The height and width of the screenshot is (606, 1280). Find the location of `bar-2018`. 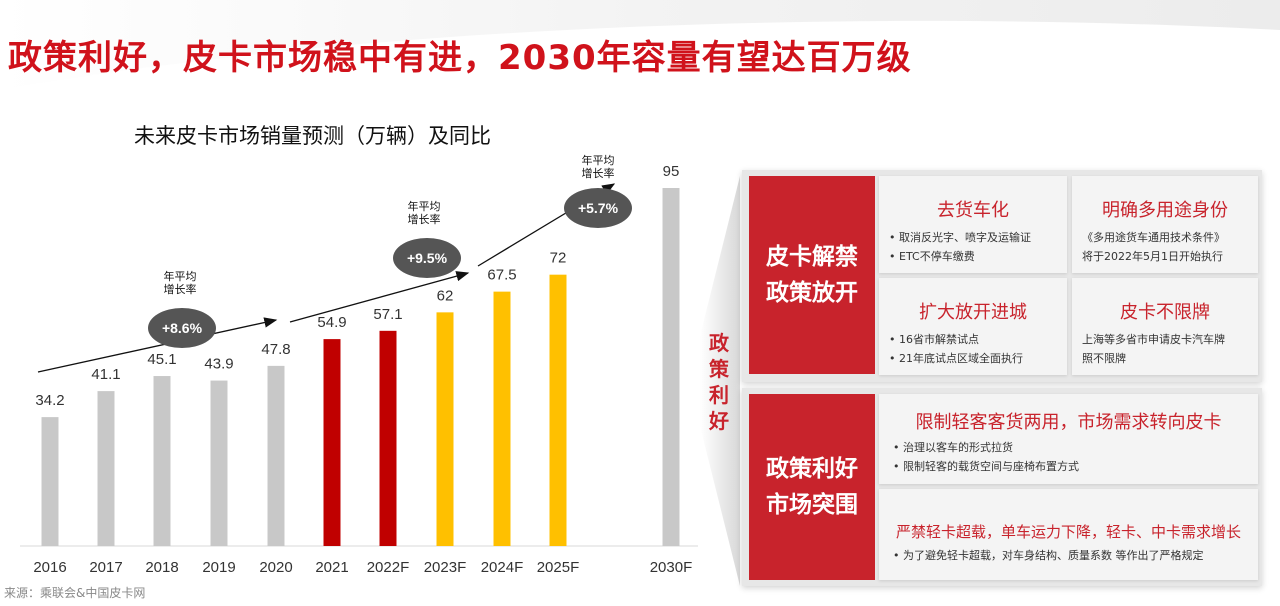

bar-2018 is located at coordinates (162, 461).